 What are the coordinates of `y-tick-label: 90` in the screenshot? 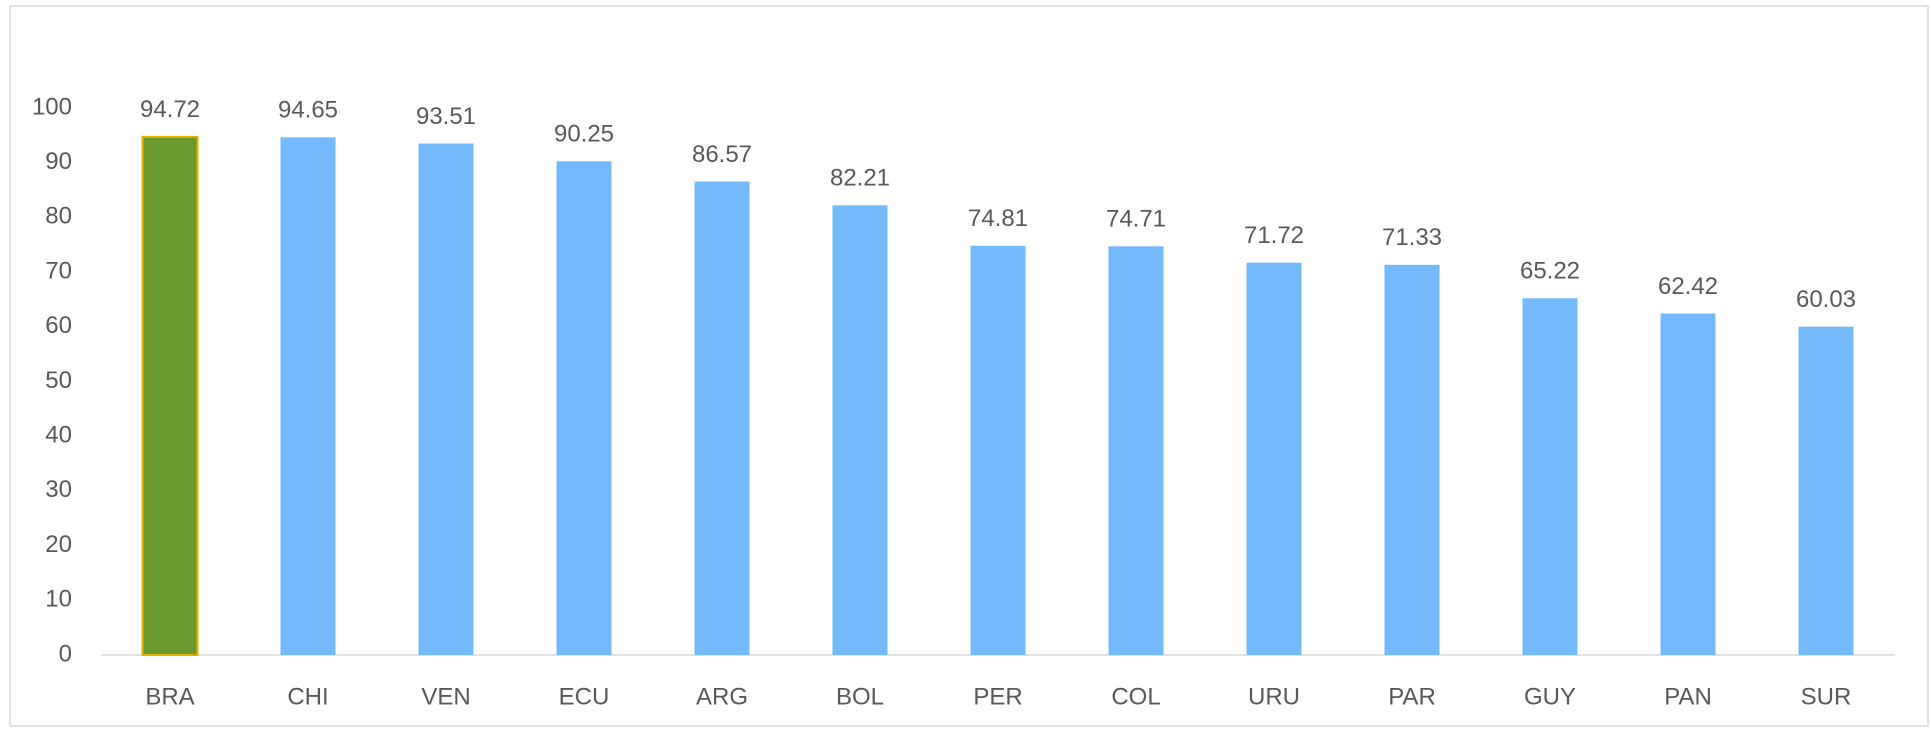 It's located at (58, 161).